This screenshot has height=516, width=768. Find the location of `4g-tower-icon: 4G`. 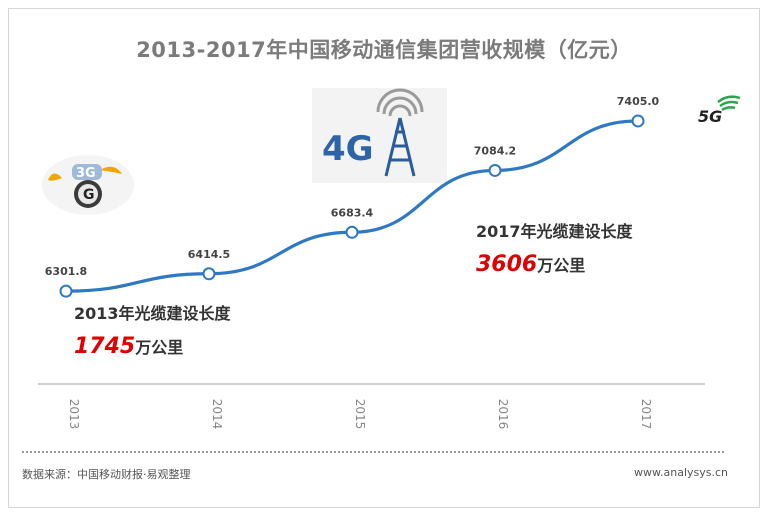

4g-tower-icon: 4G is located at coordinates (379, 137).